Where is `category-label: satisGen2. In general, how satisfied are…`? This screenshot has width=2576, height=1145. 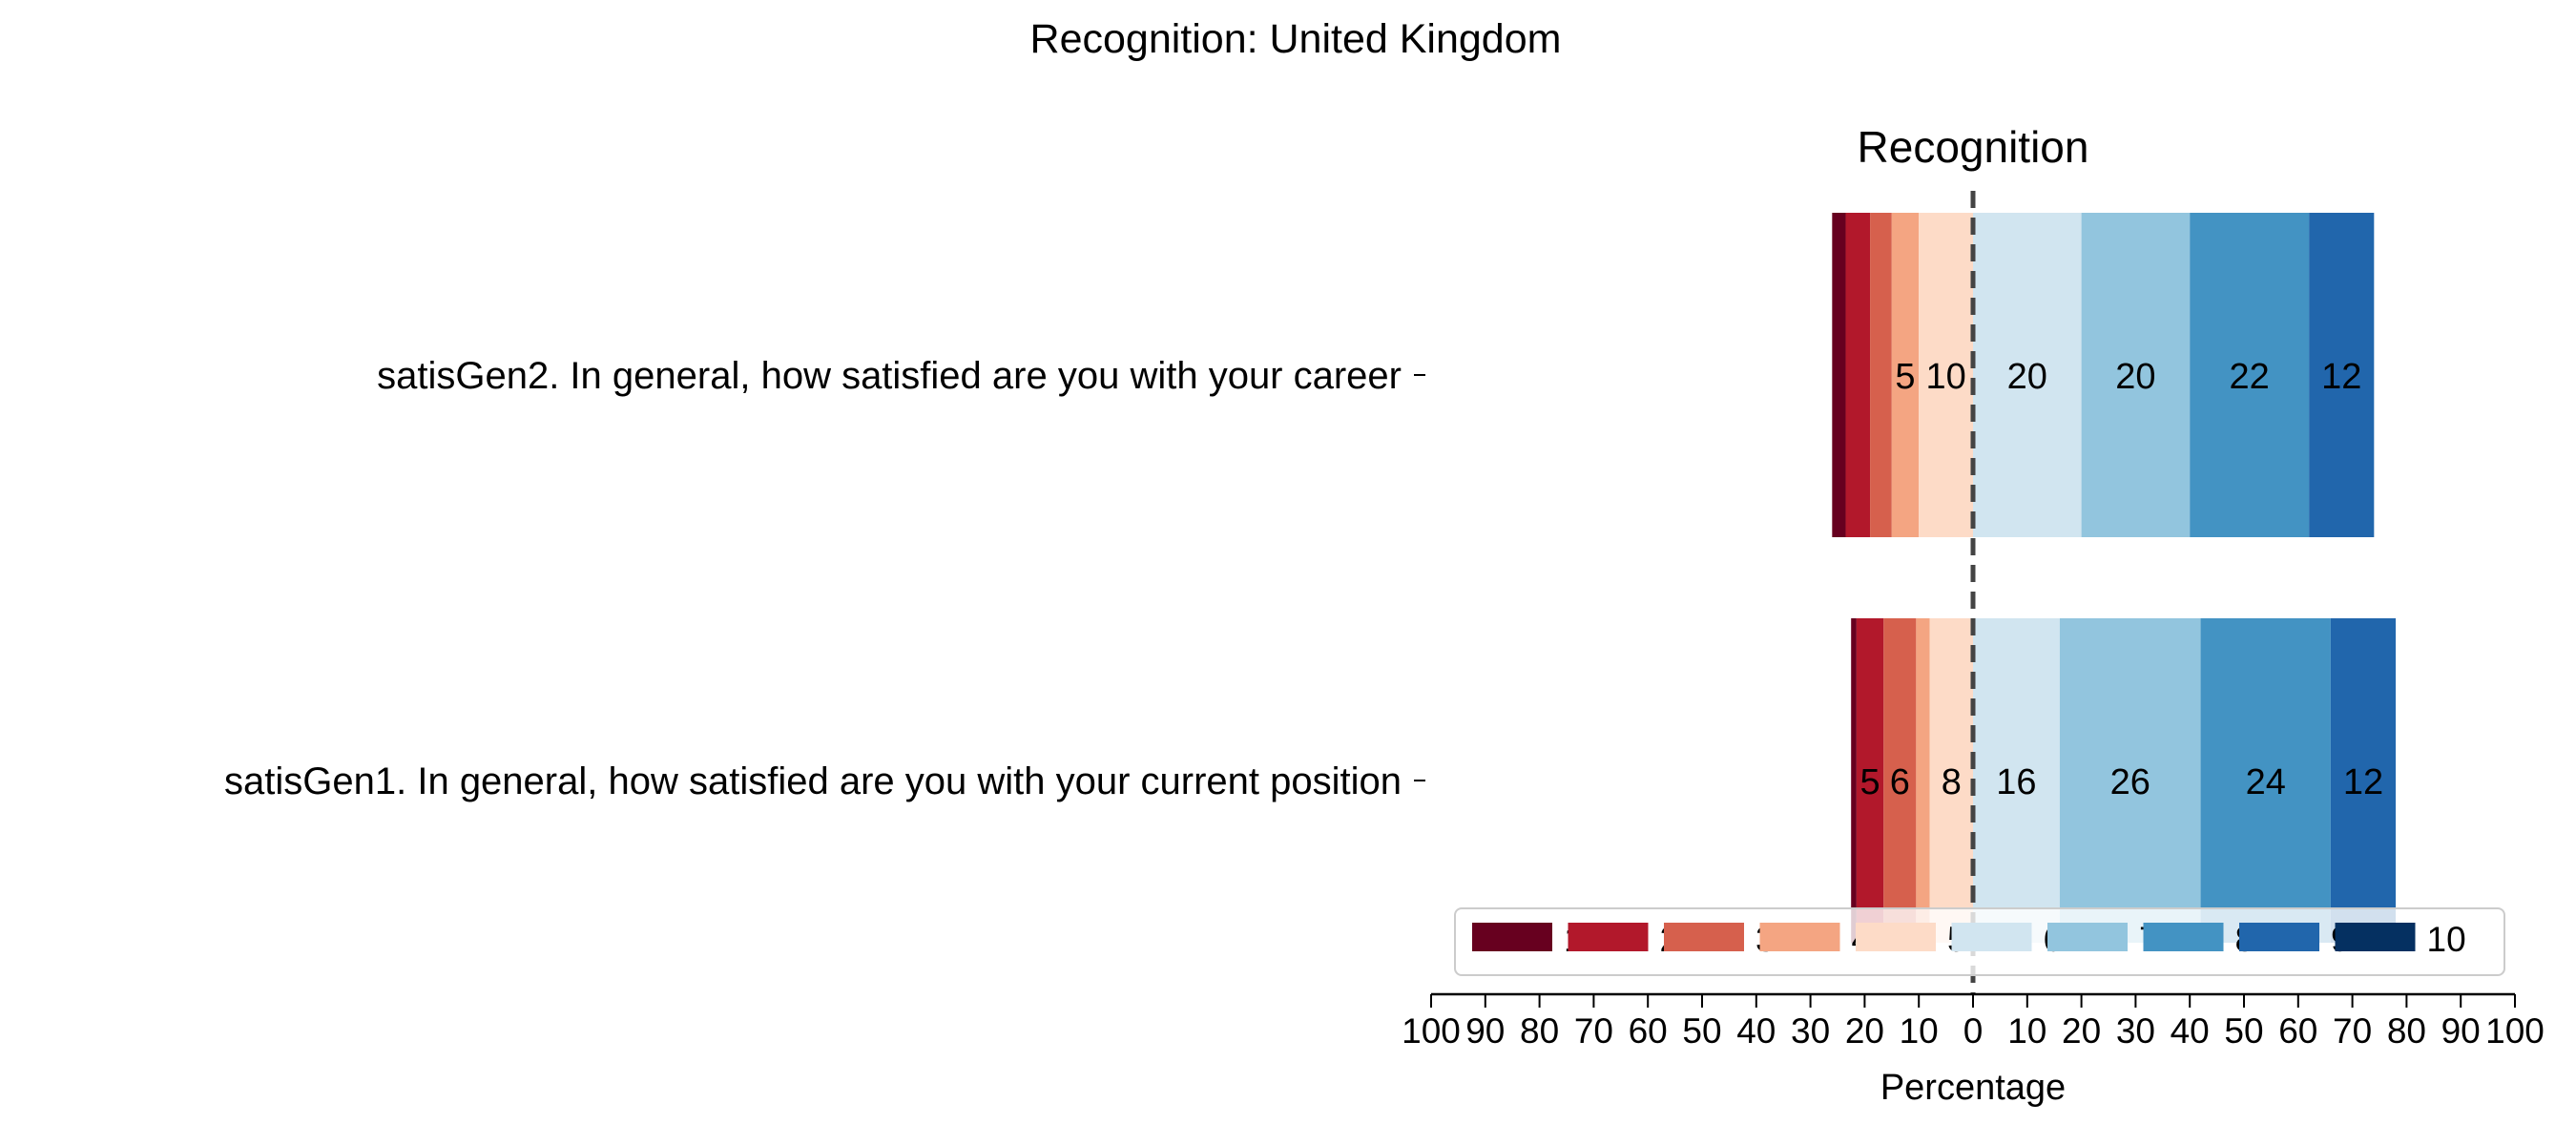 category-label: satisGen2. In general, how satisfied are… is located at coordinates (889, 376).